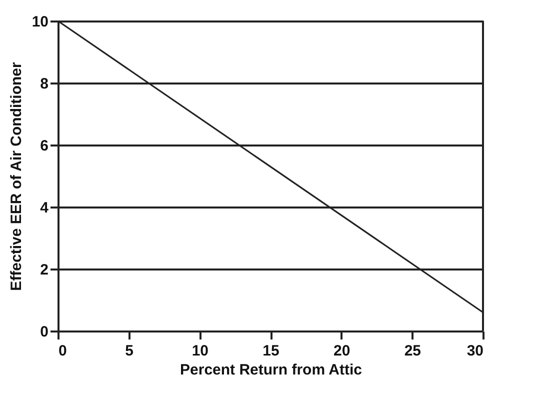  What do you see at coordinates (271, 351) in the screenshot?
I see `x-tick-label: 15` at bounding box center [271, 351].